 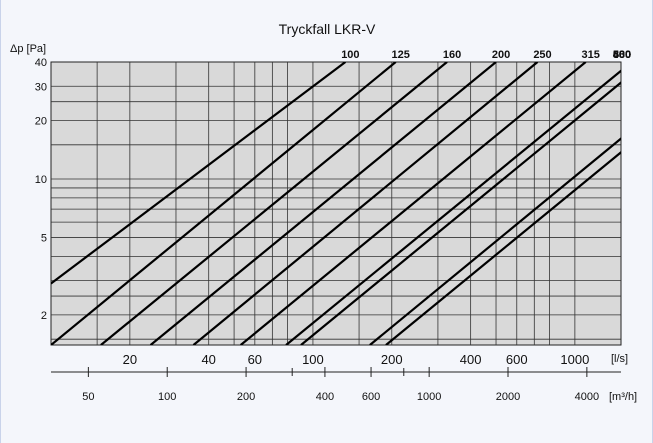 I want to click on x2-tick-label: 1000, so click(x=429, y=397).